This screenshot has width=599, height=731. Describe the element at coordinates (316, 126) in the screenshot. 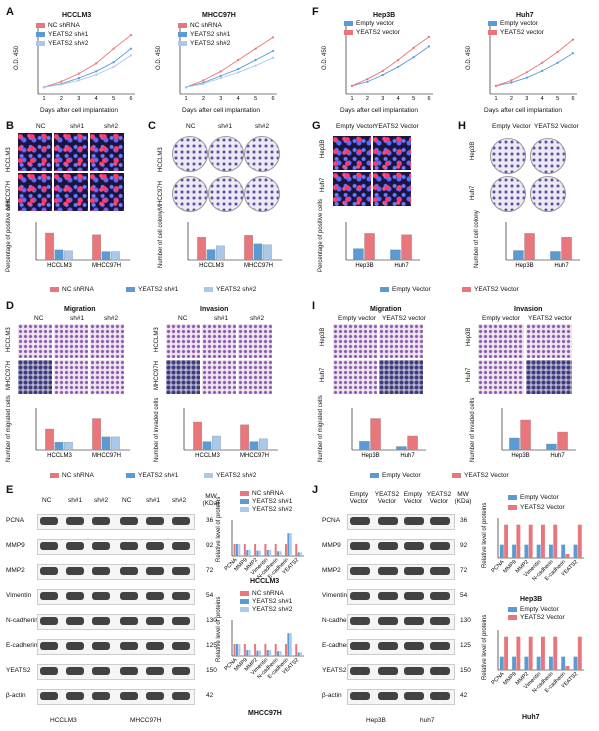

I see `panel-label-g: G` at that location.